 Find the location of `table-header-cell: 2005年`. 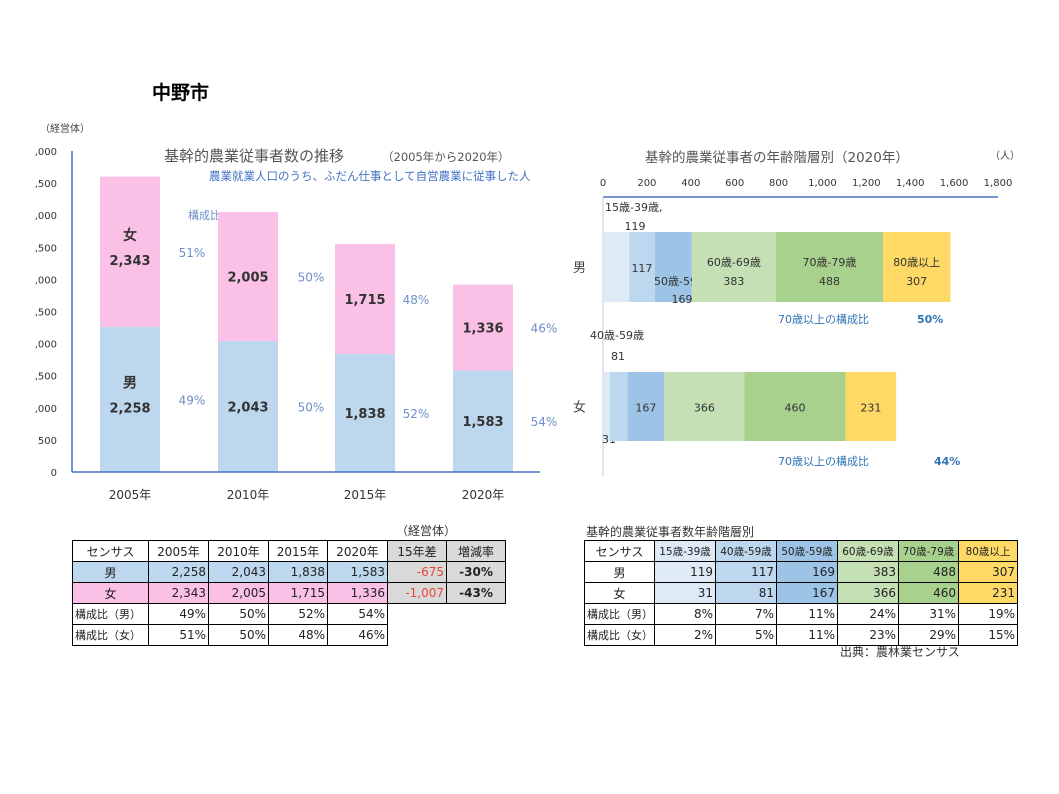

table-header-cell: 2005年 is located at coordinates (178, 551).